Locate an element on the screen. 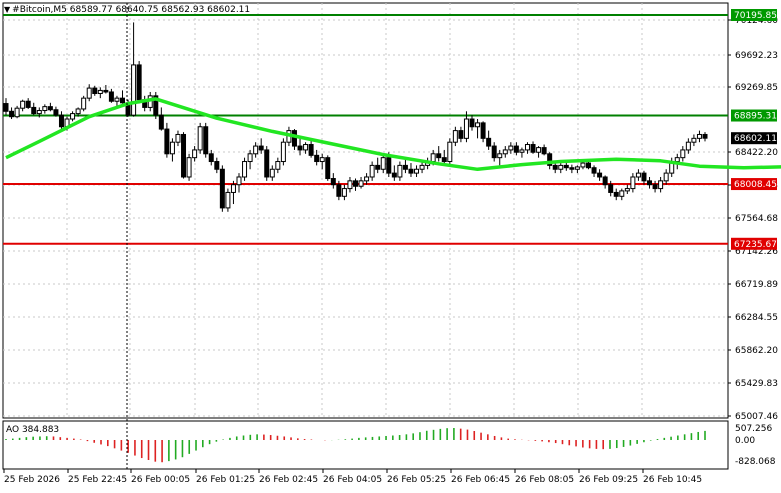 Image resolution: width=781 pixels, height=493 pixels. time-tick-label: 26 Feb 08:05 is located at coordinates (544, 480).